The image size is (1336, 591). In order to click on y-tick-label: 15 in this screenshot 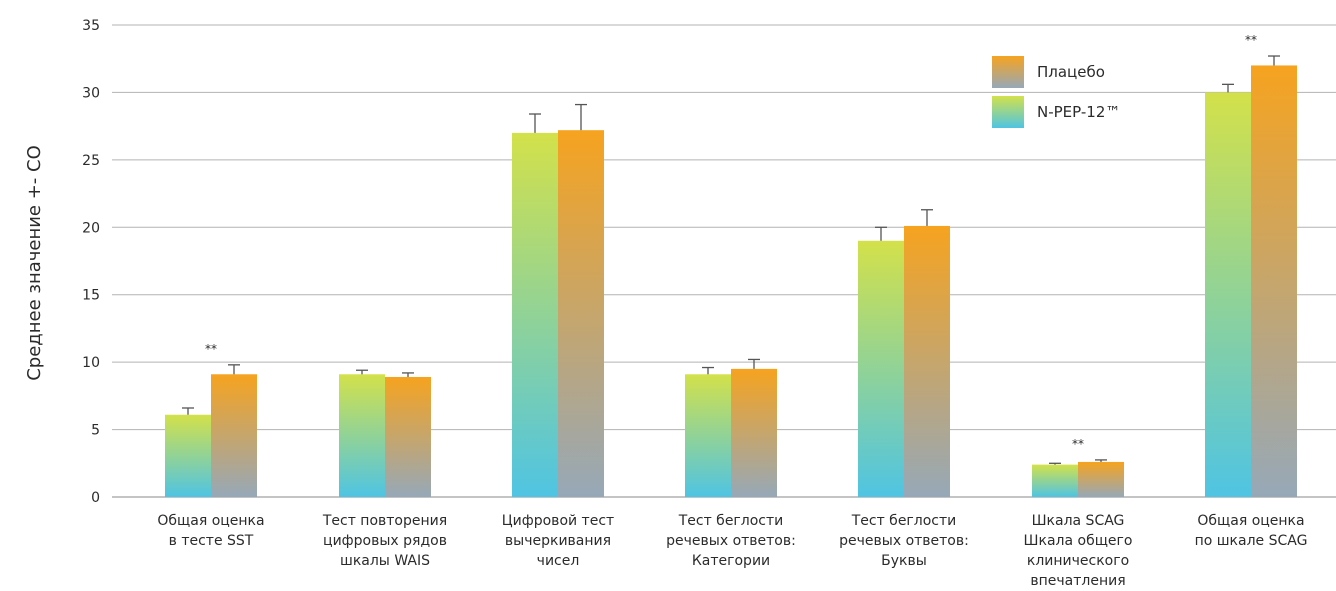, I will do `click(91, 296)`.